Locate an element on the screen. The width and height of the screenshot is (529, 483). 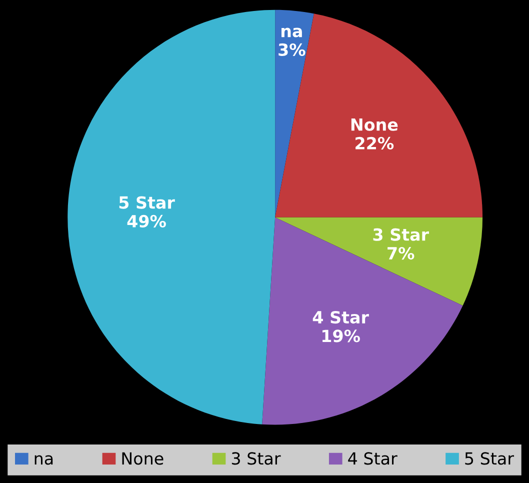
legend-label: 5 Star is located at coordinates (489, 458).